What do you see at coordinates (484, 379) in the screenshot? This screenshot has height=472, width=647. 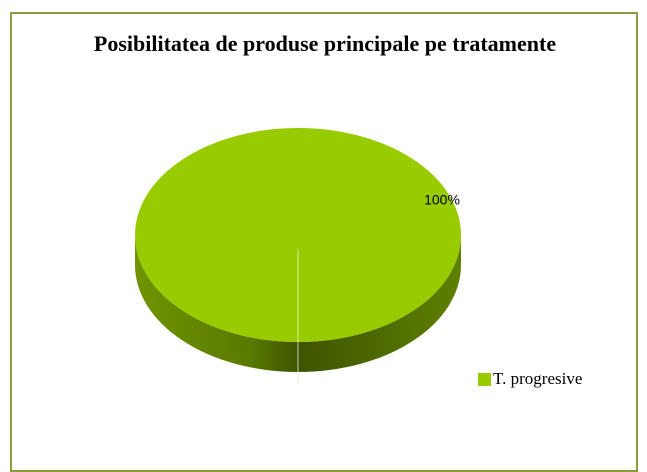 I see `legend-swatch` at bounding box center [484, 379].